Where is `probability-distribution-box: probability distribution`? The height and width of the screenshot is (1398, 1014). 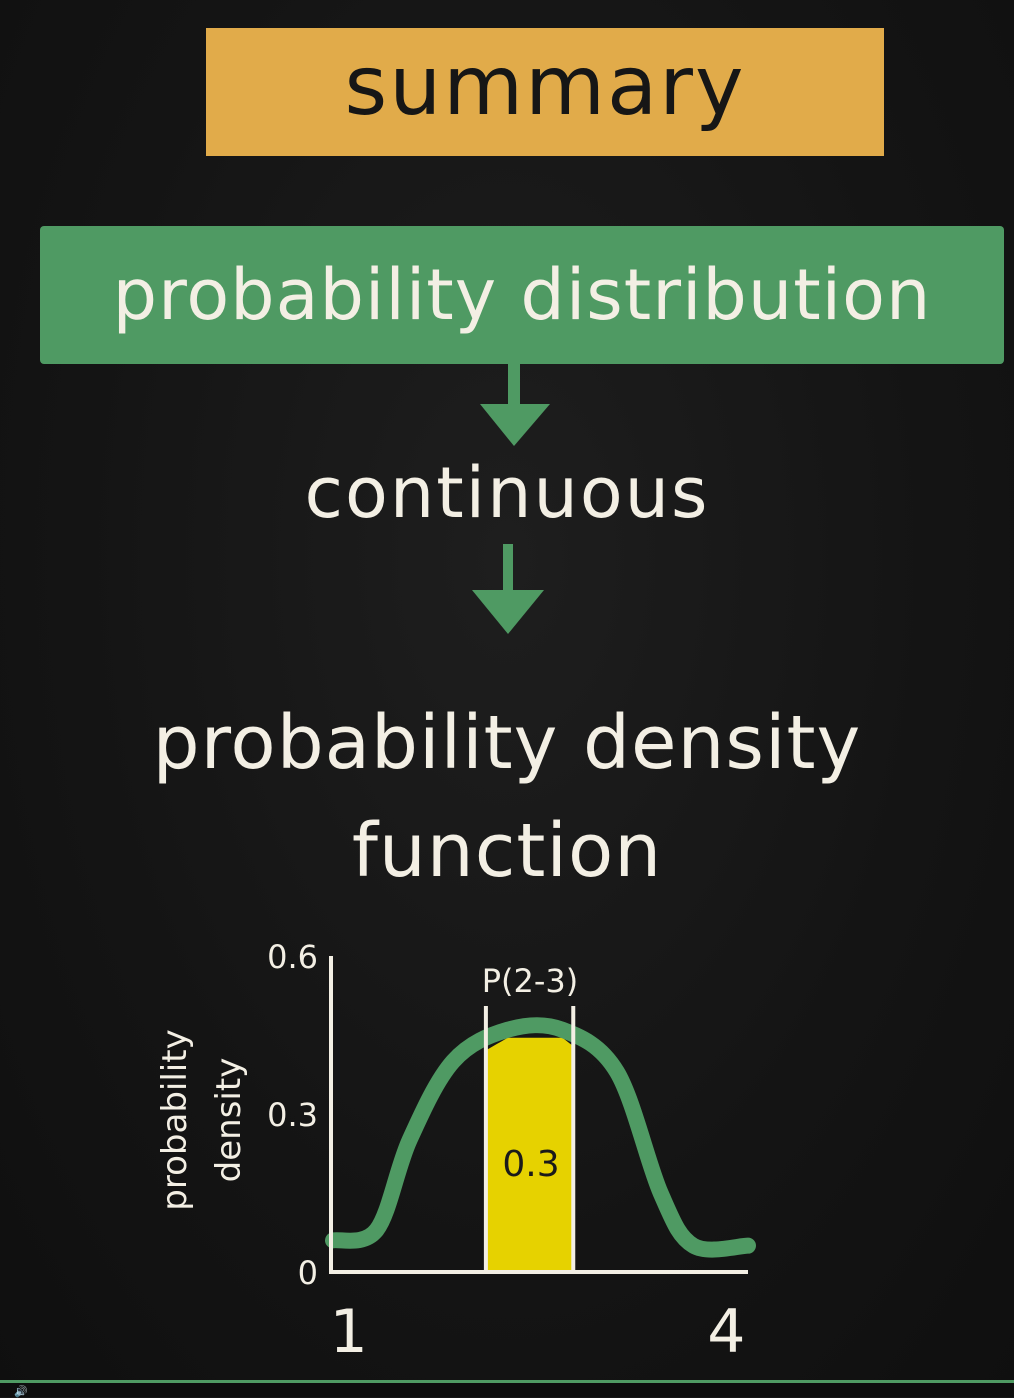 probability-distribution-box: probability distribution is located at coordinates (522, 295).